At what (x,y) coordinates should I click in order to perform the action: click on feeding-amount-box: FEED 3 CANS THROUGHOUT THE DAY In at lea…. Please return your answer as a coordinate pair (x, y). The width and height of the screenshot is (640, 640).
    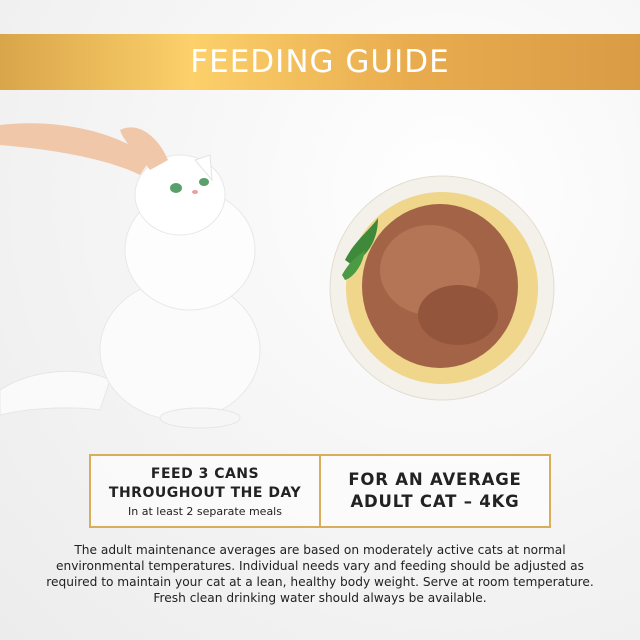
    Looking at the image, I should click on (205, 491).